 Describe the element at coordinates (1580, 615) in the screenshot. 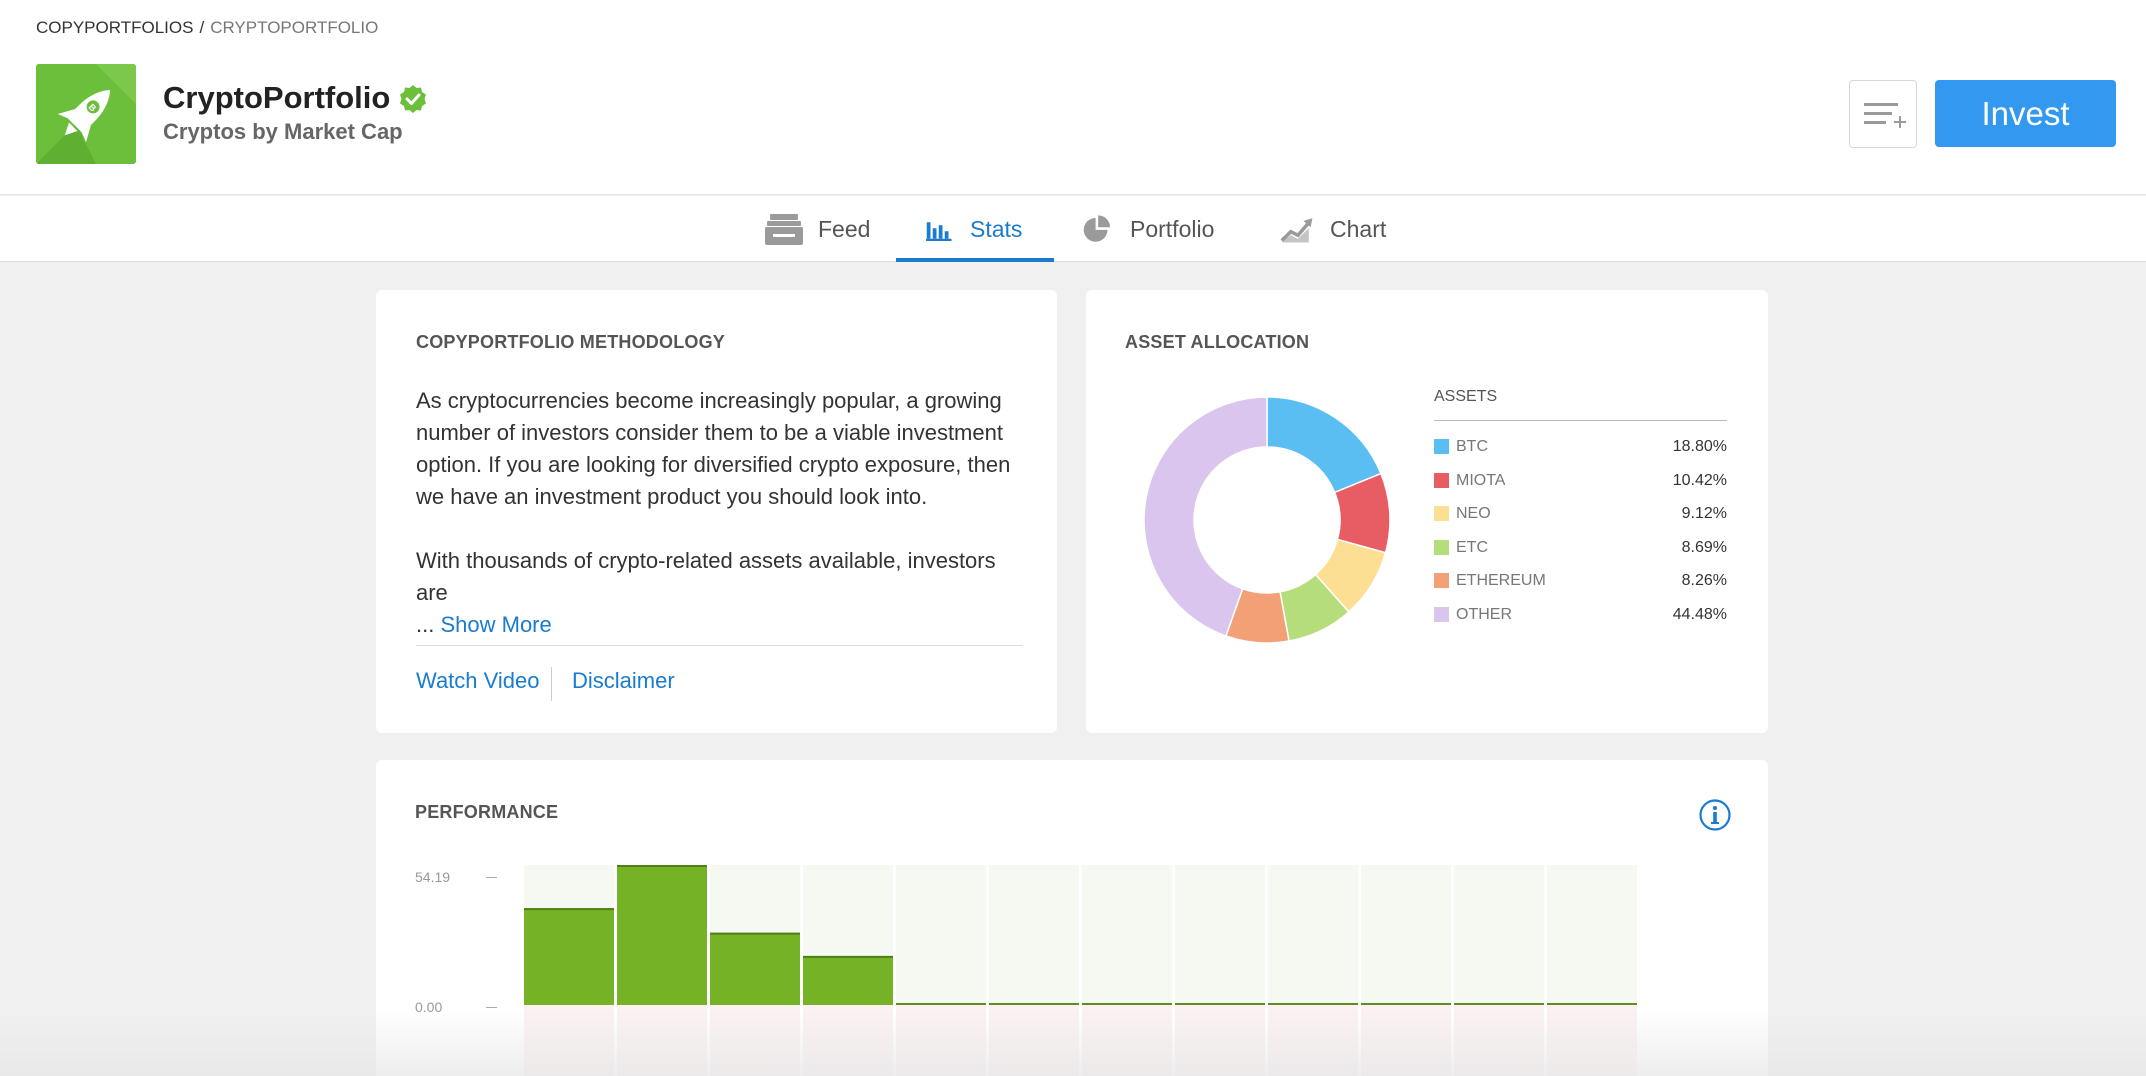

I see `legend-row-other: OTHER 44.48%` at that location.